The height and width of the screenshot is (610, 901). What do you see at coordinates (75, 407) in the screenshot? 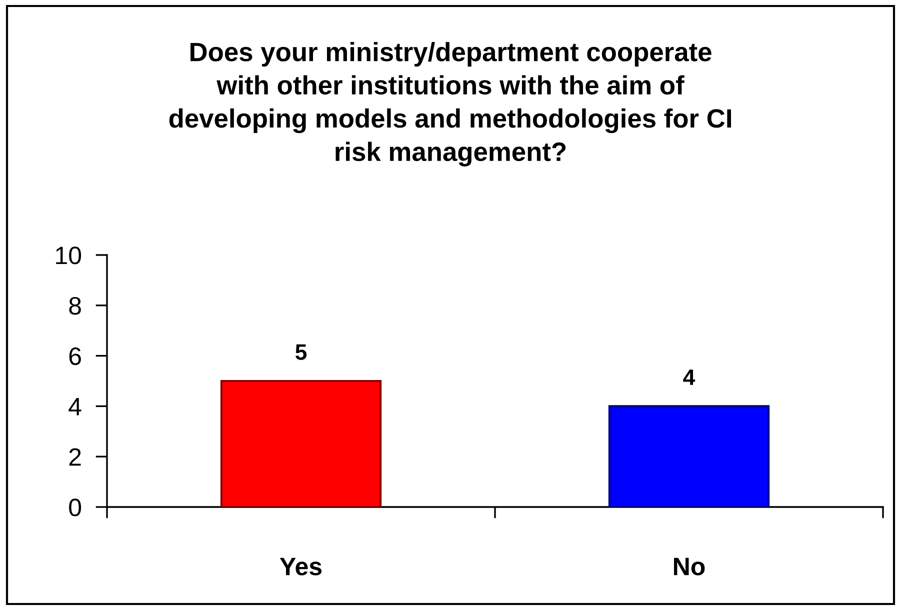
I see `y-tick-label: 4` at bounding box center [75, 407].